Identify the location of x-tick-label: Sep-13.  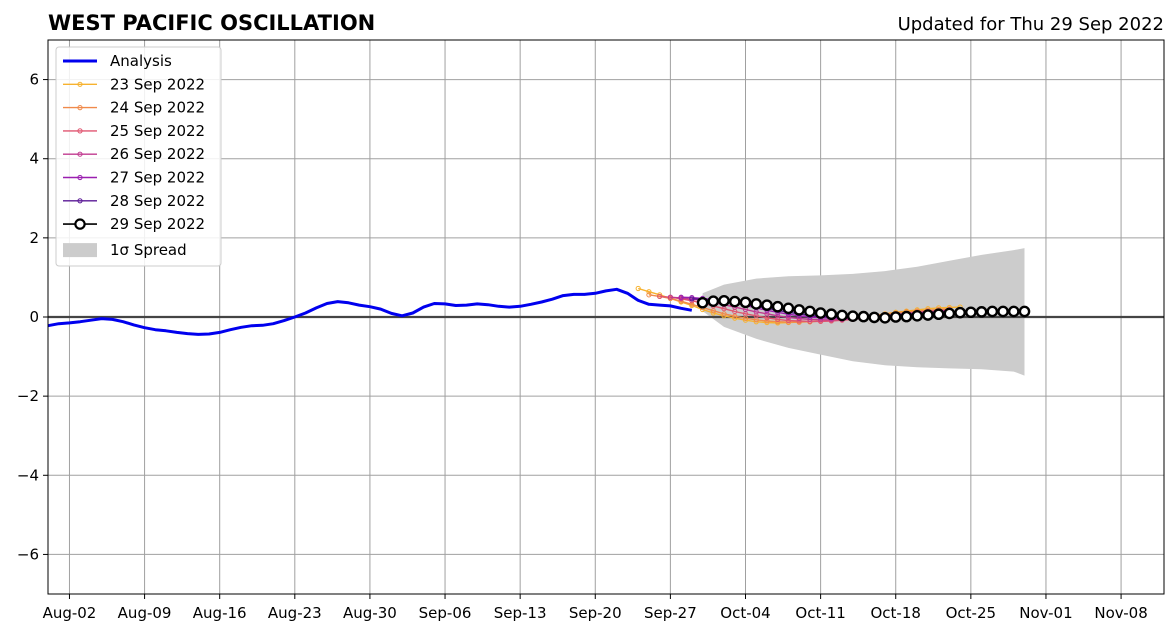
(520, 613).